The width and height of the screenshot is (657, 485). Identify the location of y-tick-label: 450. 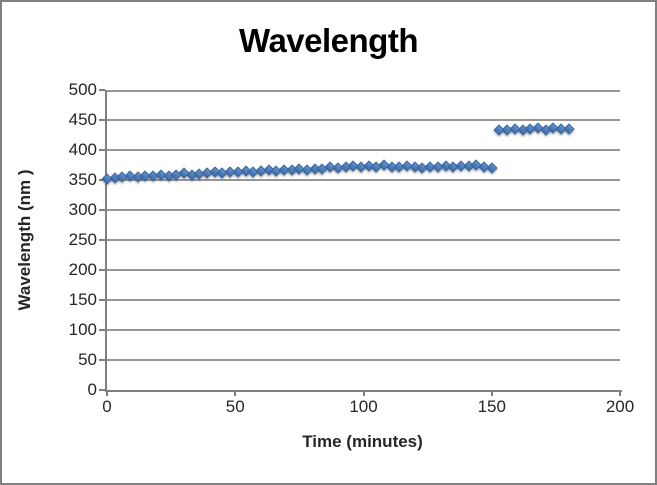
(82, 119).